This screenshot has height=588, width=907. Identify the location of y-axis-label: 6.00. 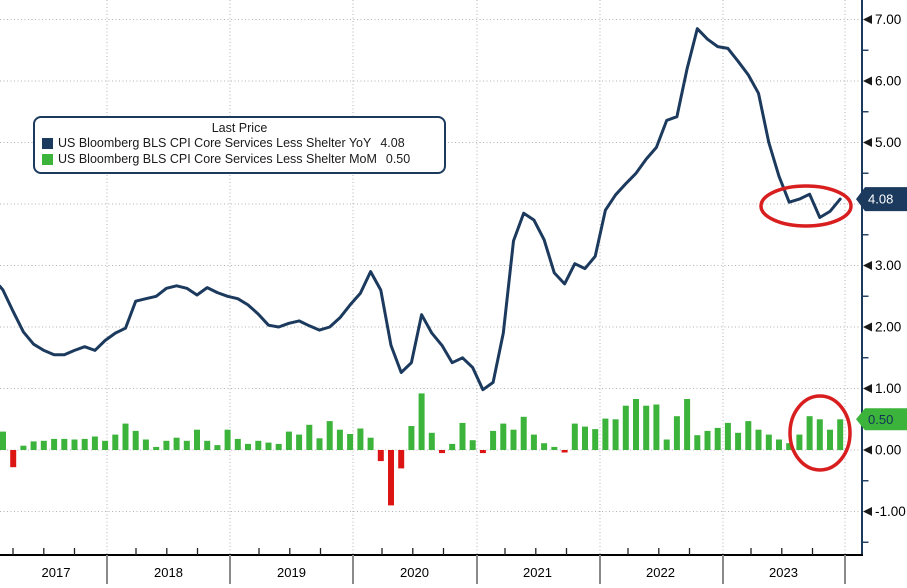
(888, 81).